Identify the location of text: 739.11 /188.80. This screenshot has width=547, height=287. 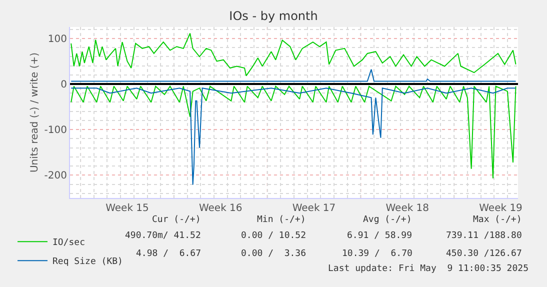
(484, 236).